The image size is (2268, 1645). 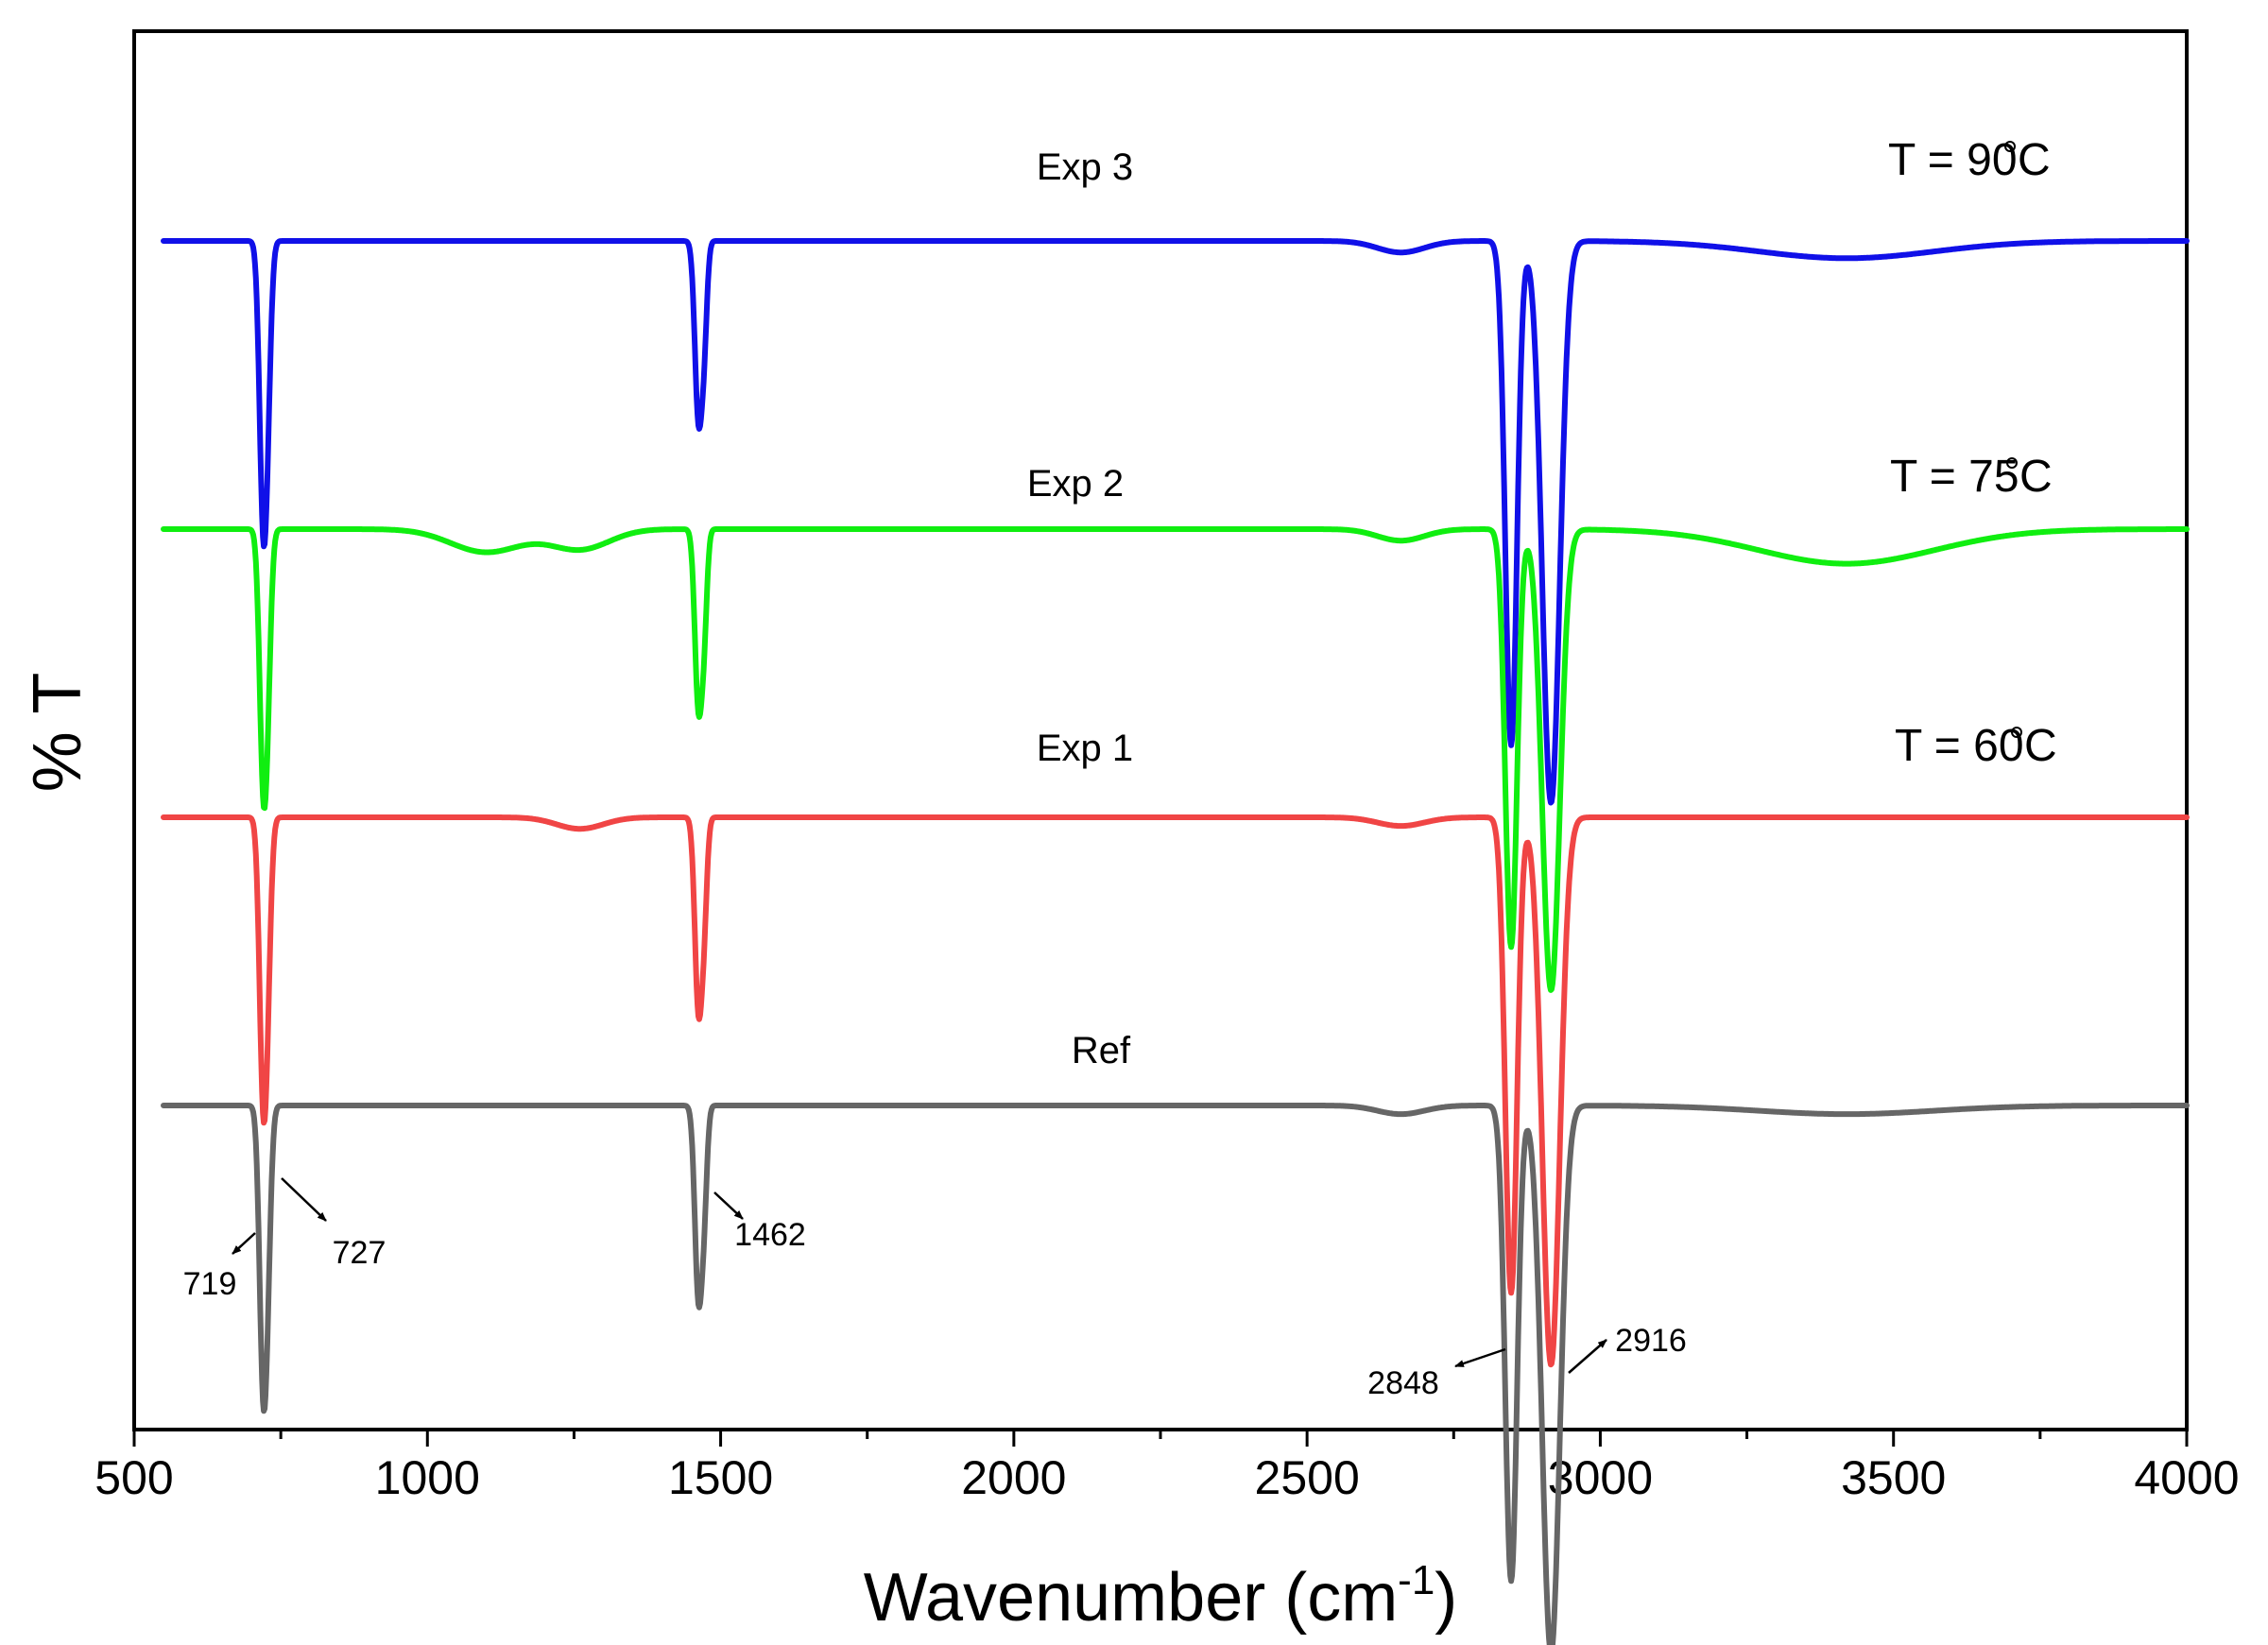 What do you see at coordinates (1953, 160) in the screenshot?
I see `svg-text: T = 90` at bounding box center [1953, 160].